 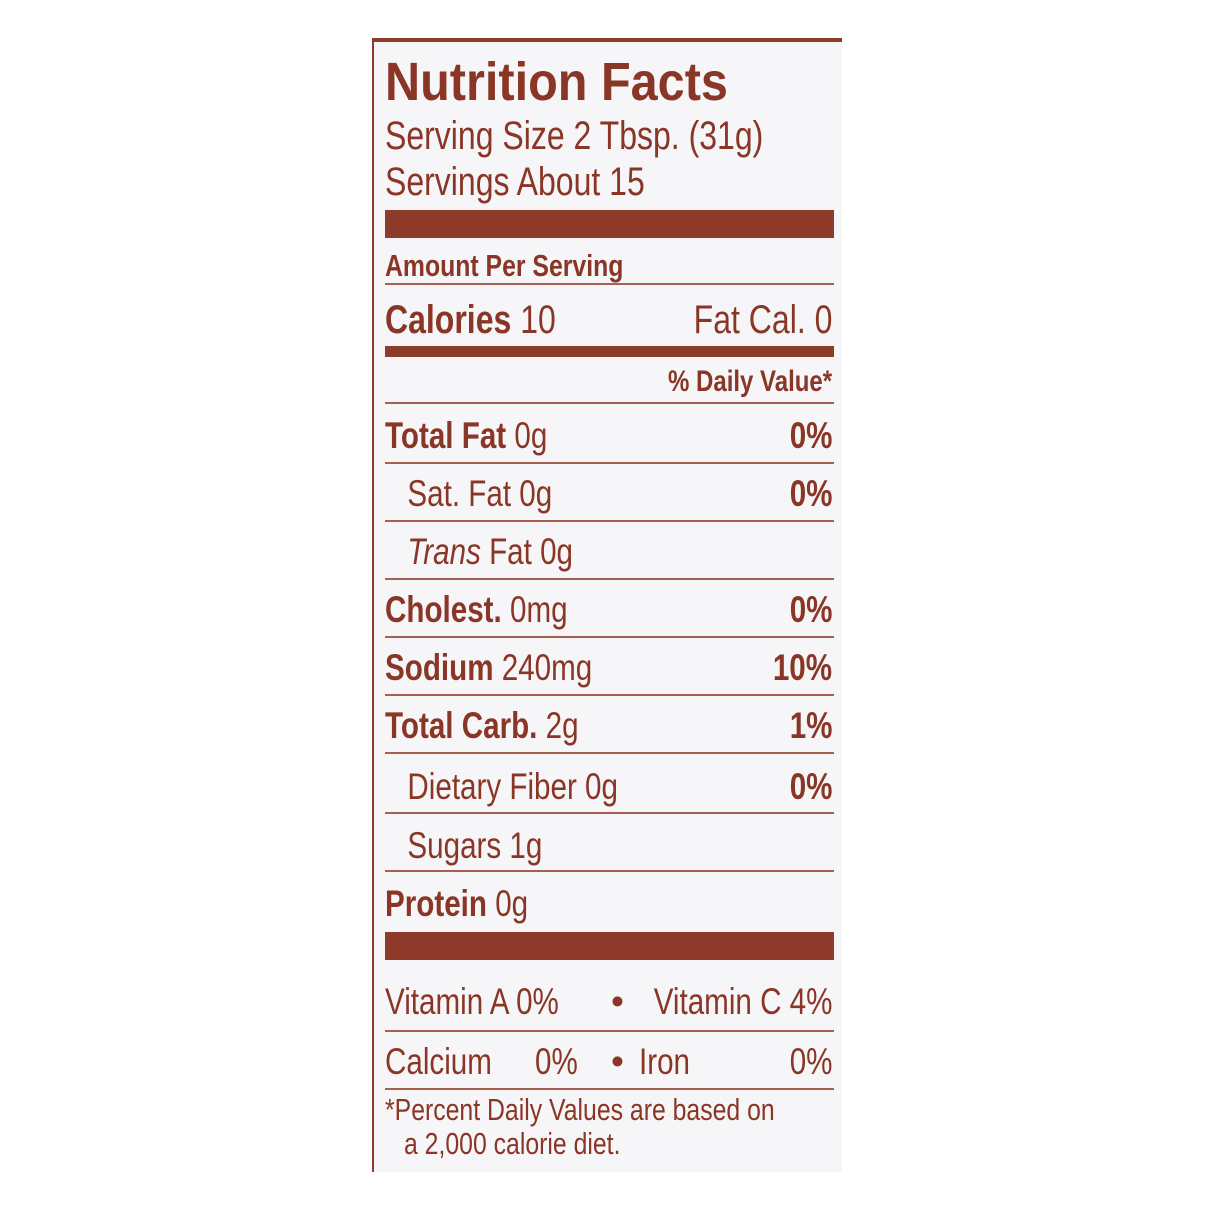 What do you see at coordinates (436, 903) in the screenshot?
I see `nutrient-name: Protein` at bounding box center [436, 903].